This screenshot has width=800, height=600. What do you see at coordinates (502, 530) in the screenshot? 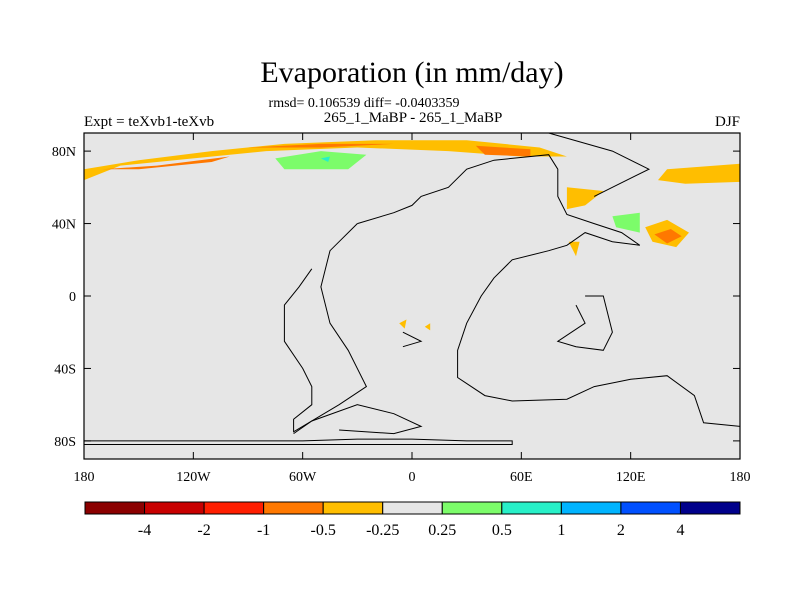
I see `colorbar-label-6: 0.5` at bounding box center [502, 530].